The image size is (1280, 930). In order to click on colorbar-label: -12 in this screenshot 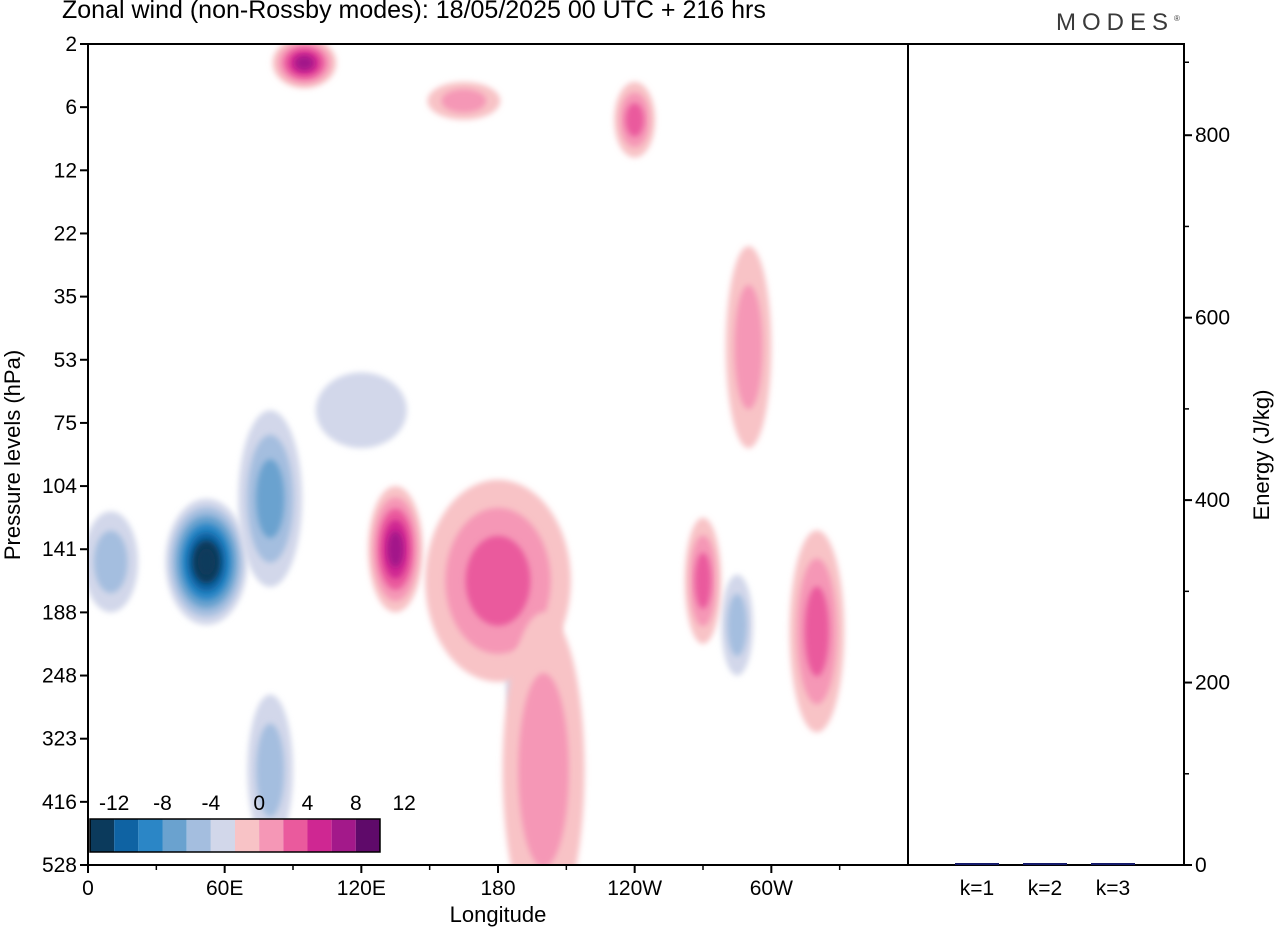, I will do `click(114, 803)`.